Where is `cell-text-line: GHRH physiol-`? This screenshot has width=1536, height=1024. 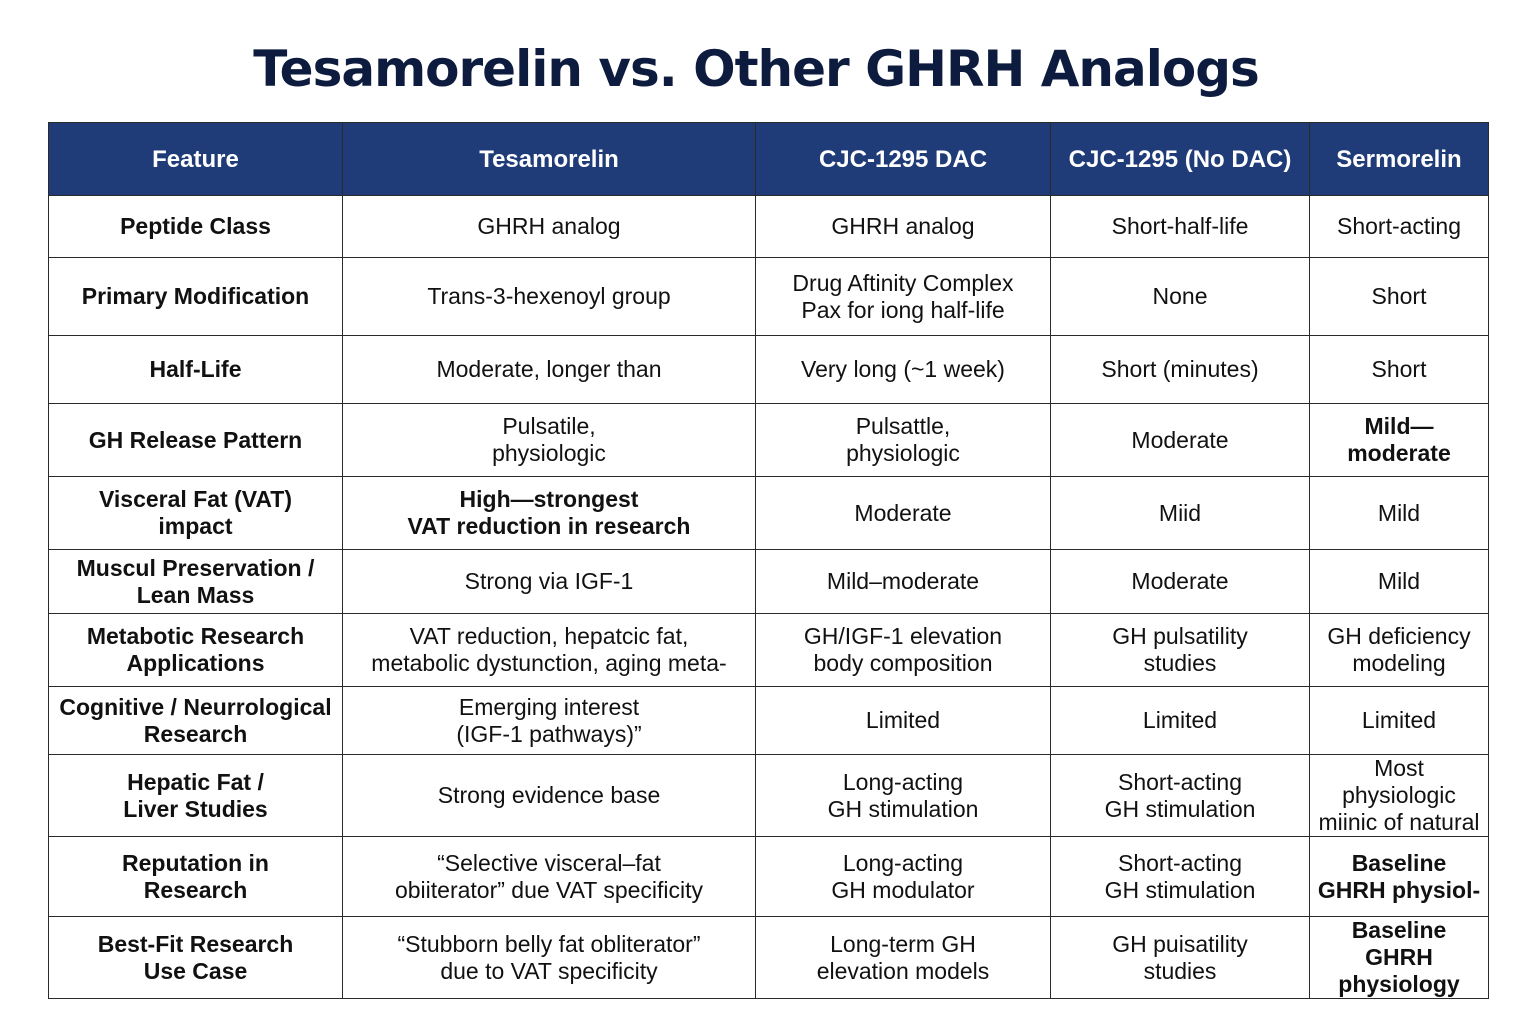
cell-text-line: GHRH physiol- is located at coordinates (1399, 889).